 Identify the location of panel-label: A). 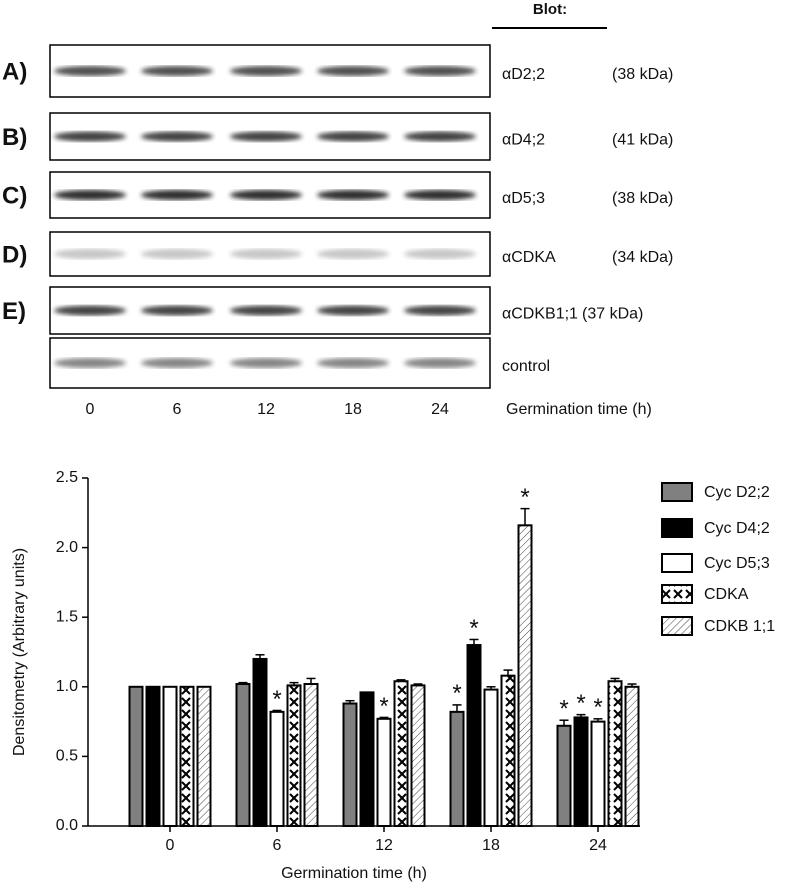
(14, 71).